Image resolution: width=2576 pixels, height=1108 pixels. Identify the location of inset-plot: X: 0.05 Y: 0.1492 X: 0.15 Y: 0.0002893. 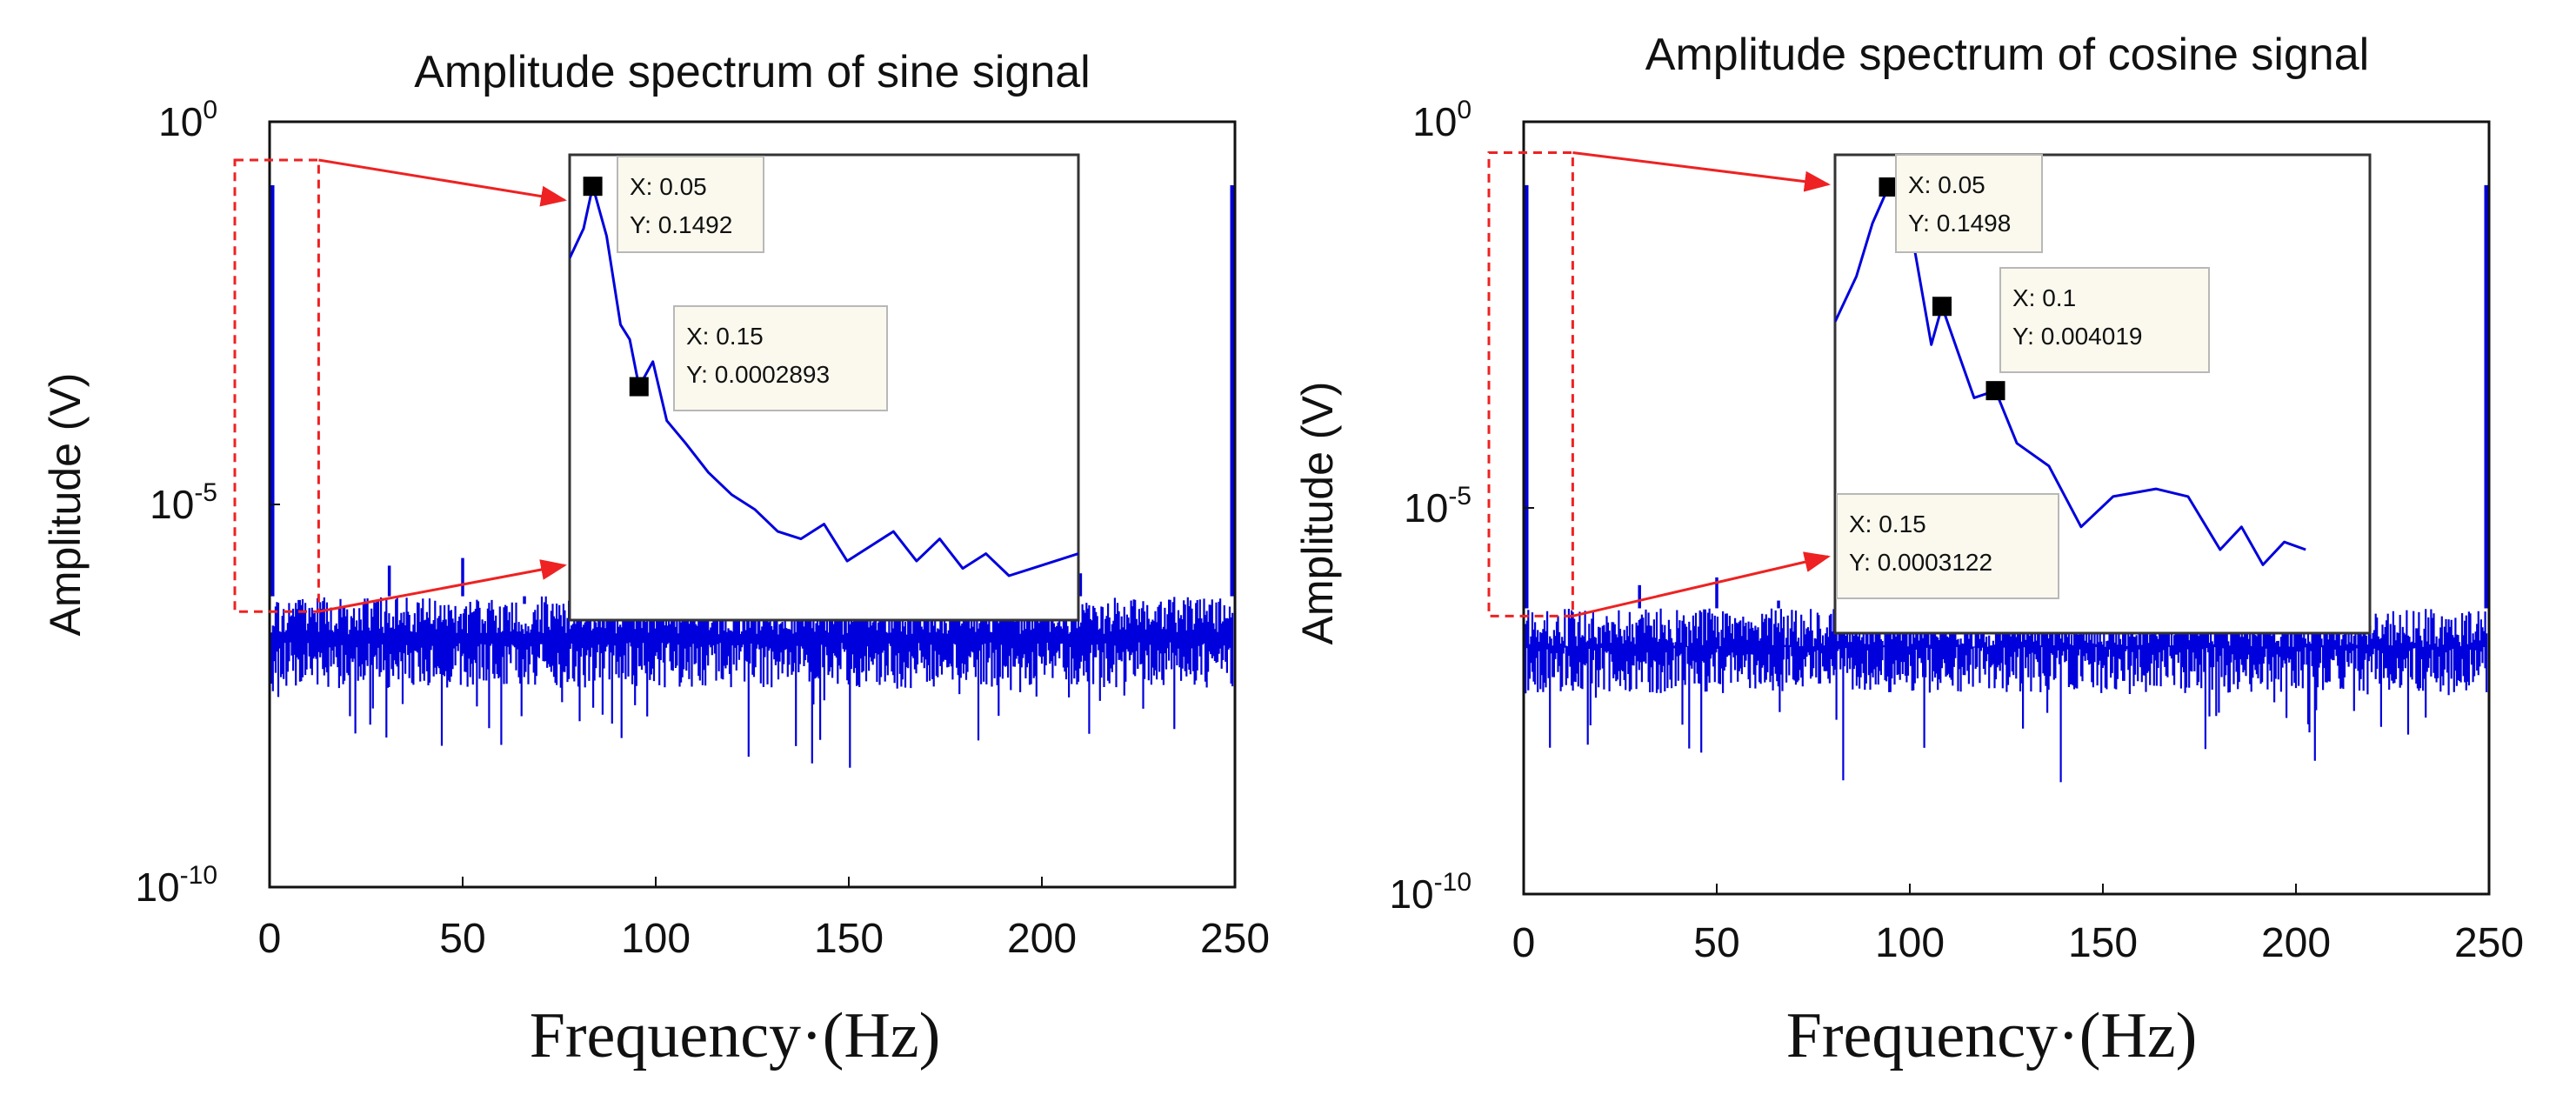
(824, 387).